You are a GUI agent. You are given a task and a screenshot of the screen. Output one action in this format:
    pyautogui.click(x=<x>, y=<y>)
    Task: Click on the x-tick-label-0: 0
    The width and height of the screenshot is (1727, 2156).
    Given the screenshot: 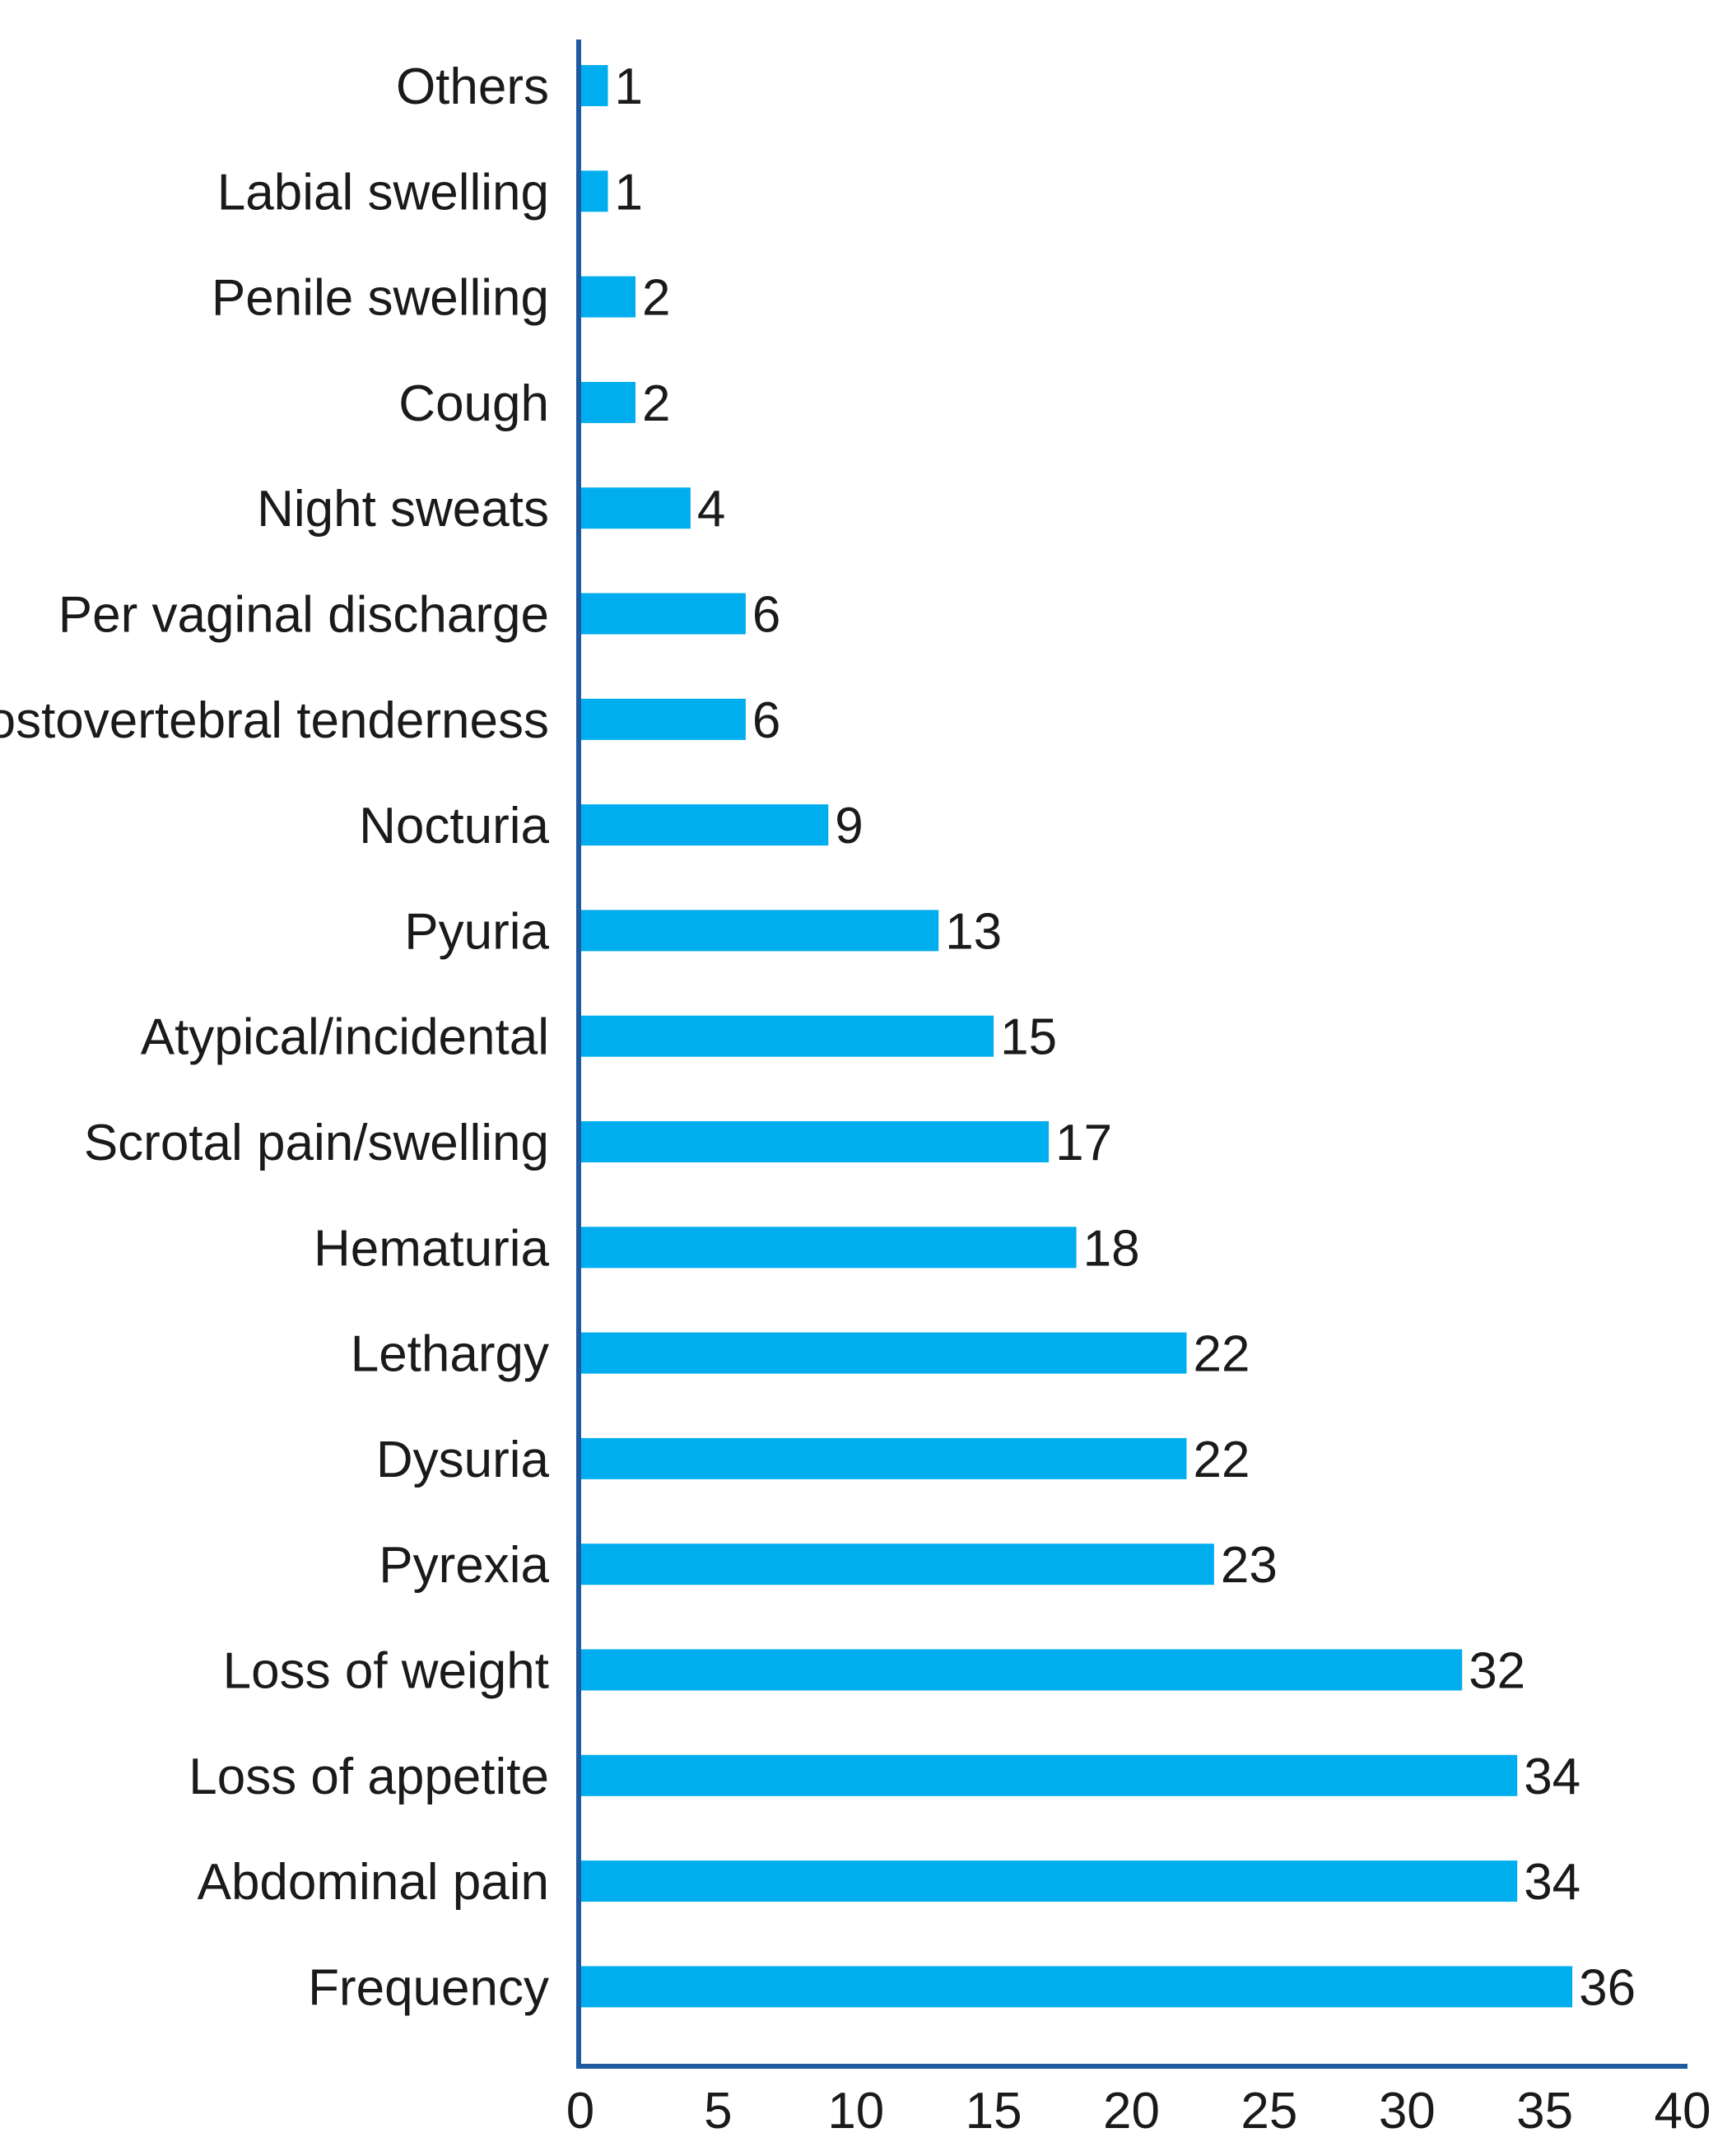 What is the action you would take?
    pyautogui.click(x=580, y=2111)
    